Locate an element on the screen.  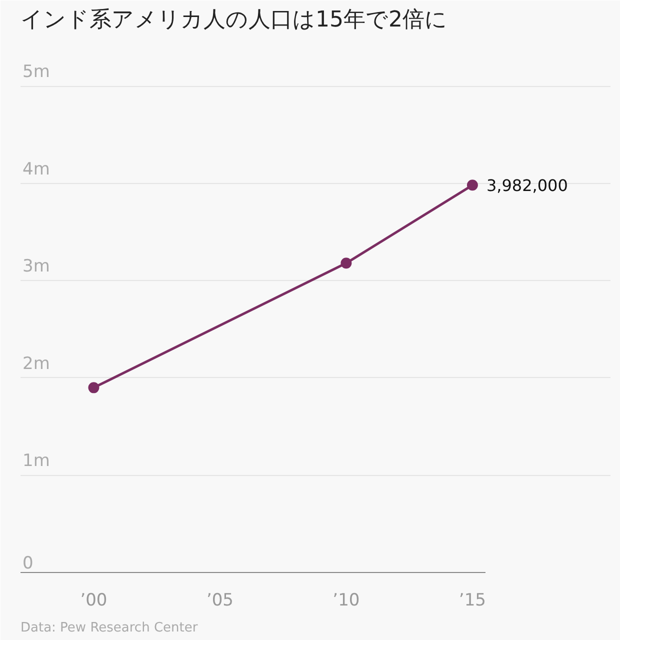
chart-title: インド系アメリカ人の人口は15年で2倍に is located at coordinates (234, 20).